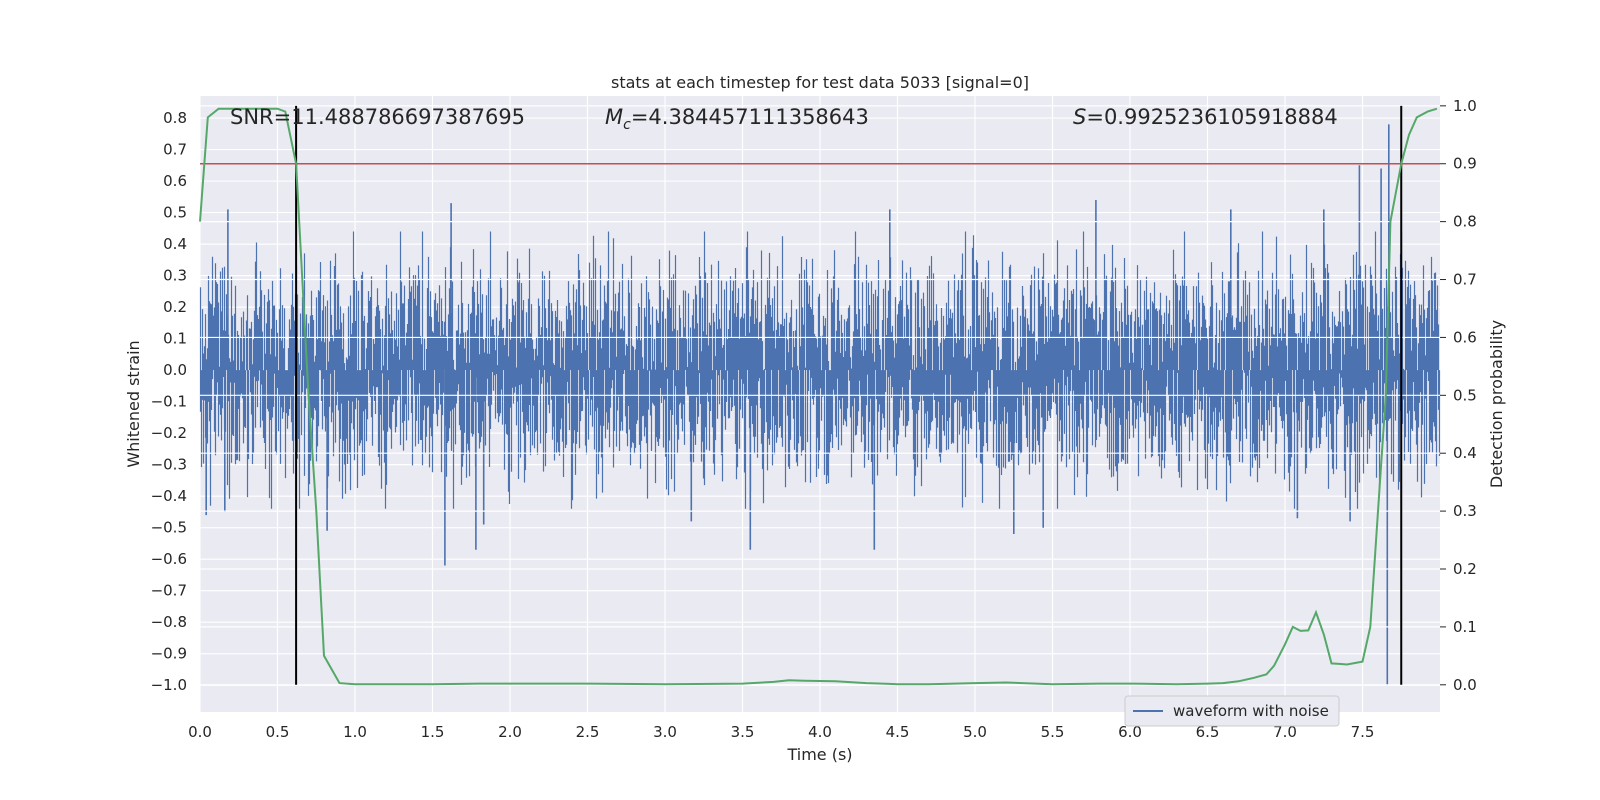 The width and height of the screenshot is (1600, 800). What do you see at coordinates (1465, 453) in the screenshot?
I see `y2-tick-label: 0.4` at bounding box center [1465, 453].